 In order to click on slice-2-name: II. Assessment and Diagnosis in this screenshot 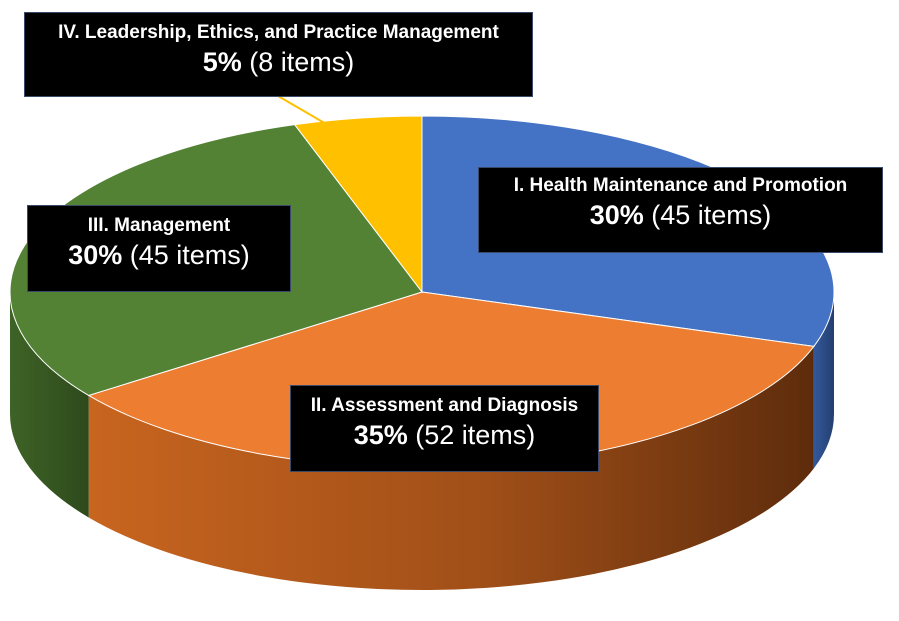, I will do `click(444, 405)`.